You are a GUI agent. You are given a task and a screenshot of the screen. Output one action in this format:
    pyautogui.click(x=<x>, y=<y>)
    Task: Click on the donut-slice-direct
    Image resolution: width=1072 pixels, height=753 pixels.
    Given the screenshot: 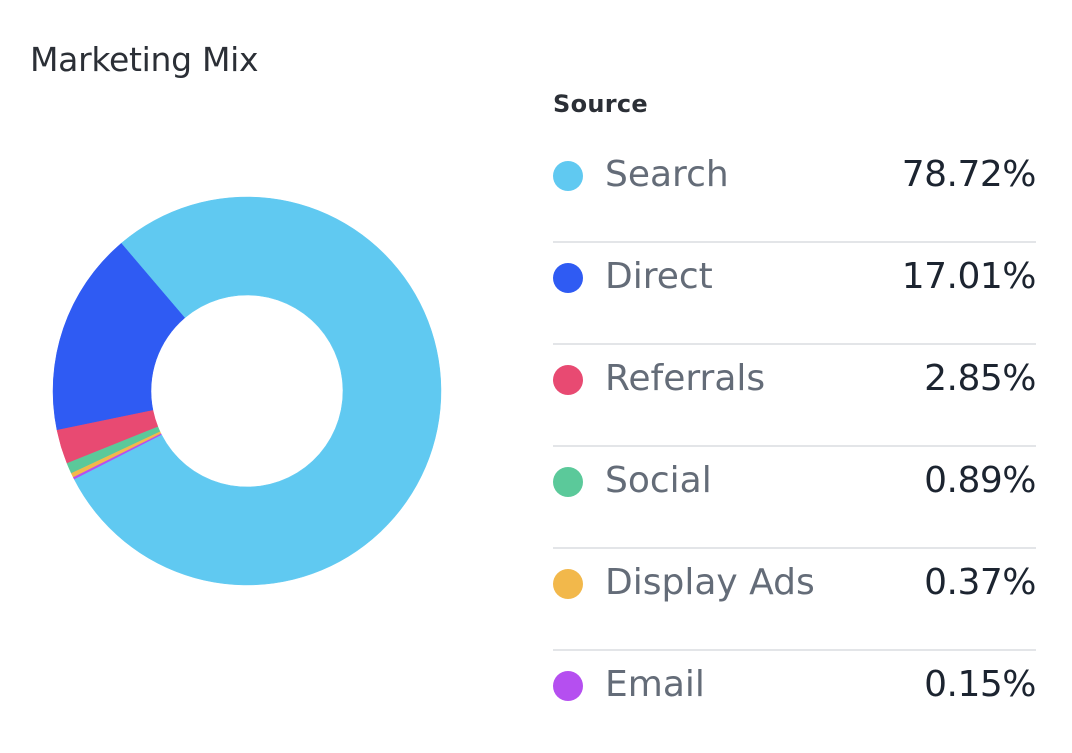 What is the action you would take?
    pyautogui.click(x=119, y=336)
    